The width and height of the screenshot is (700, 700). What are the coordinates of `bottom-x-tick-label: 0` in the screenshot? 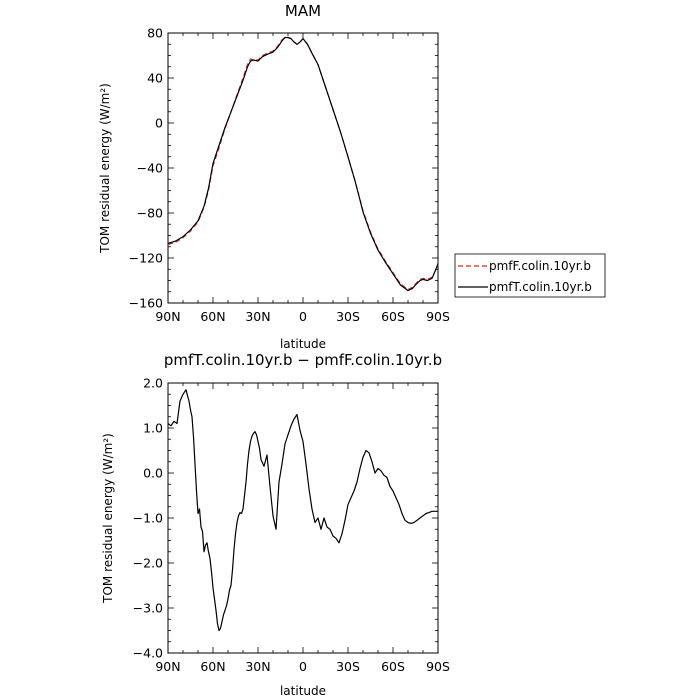 It's located at (303, 666).